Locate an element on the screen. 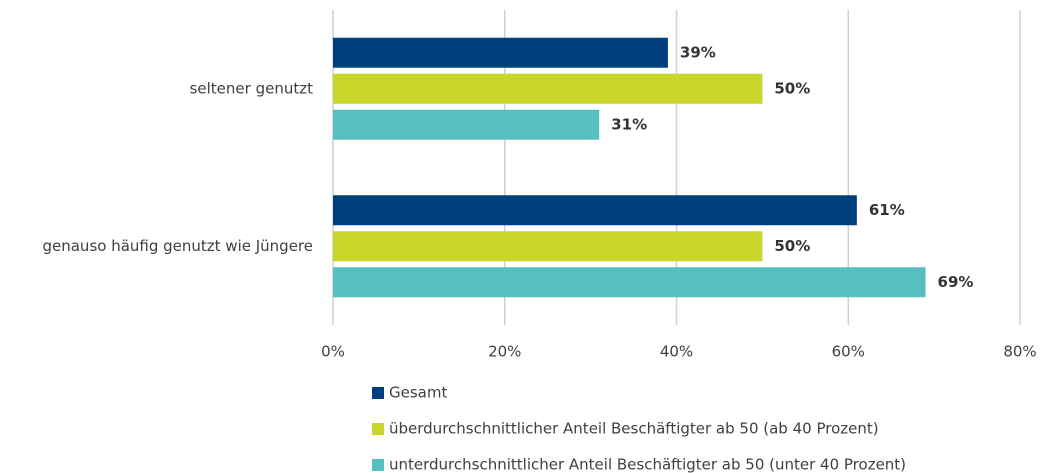 The height and width of the screenshot is (473, 1044). x-tick-label: 60% is located at coordinates (848, 352).